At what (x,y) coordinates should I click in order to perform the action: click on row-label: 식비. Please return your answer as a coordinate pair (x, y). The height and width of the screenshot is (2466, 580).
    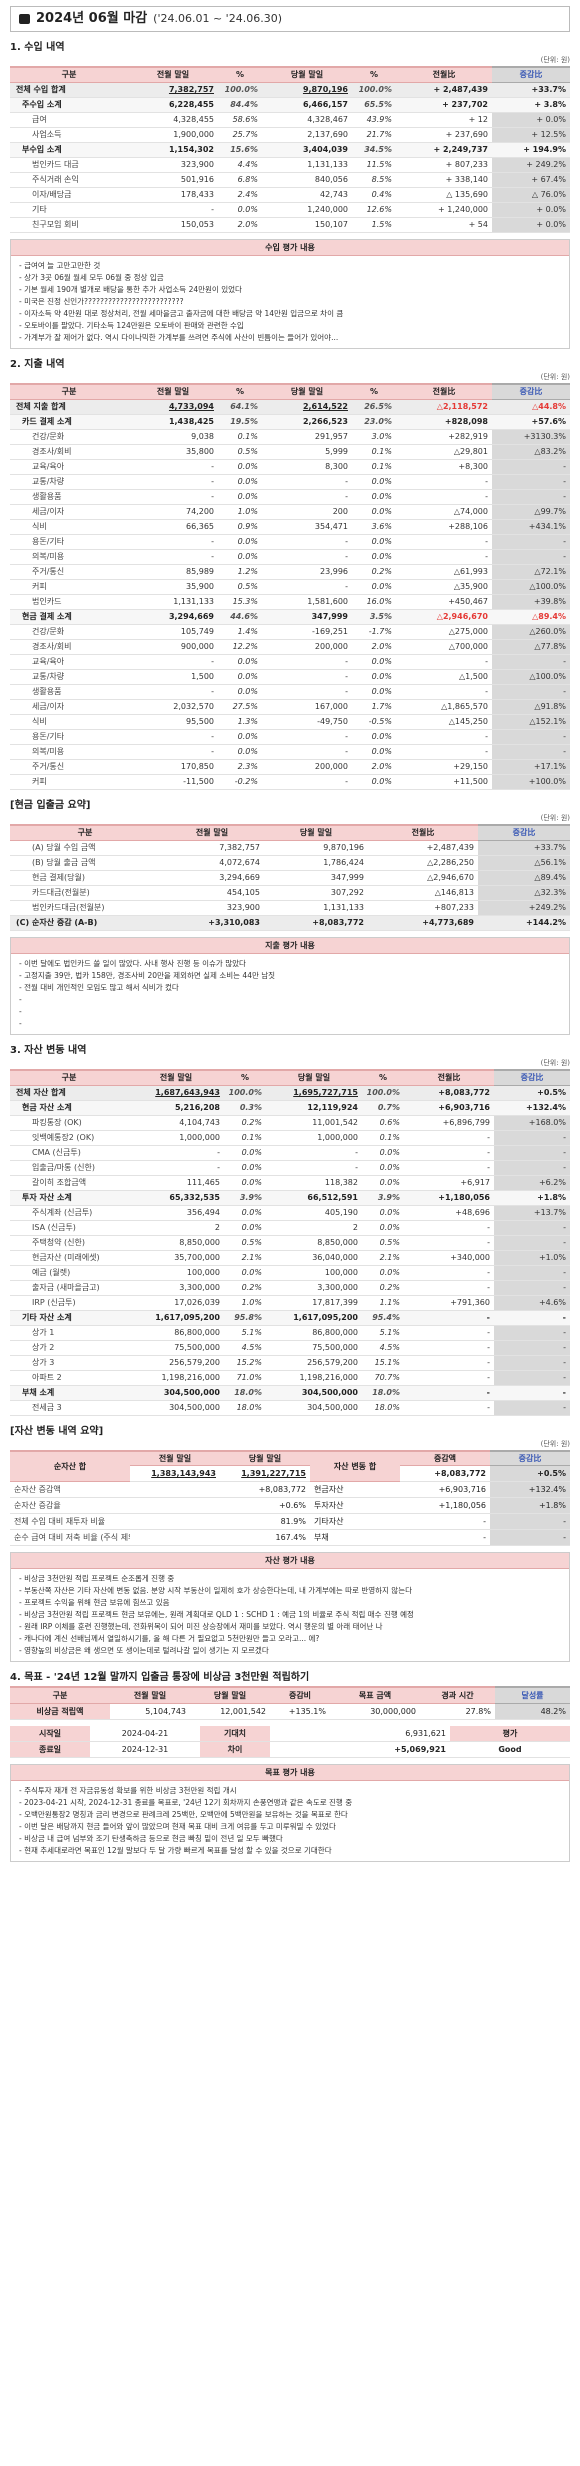
    Looking at the image, I should click on (69, 527).